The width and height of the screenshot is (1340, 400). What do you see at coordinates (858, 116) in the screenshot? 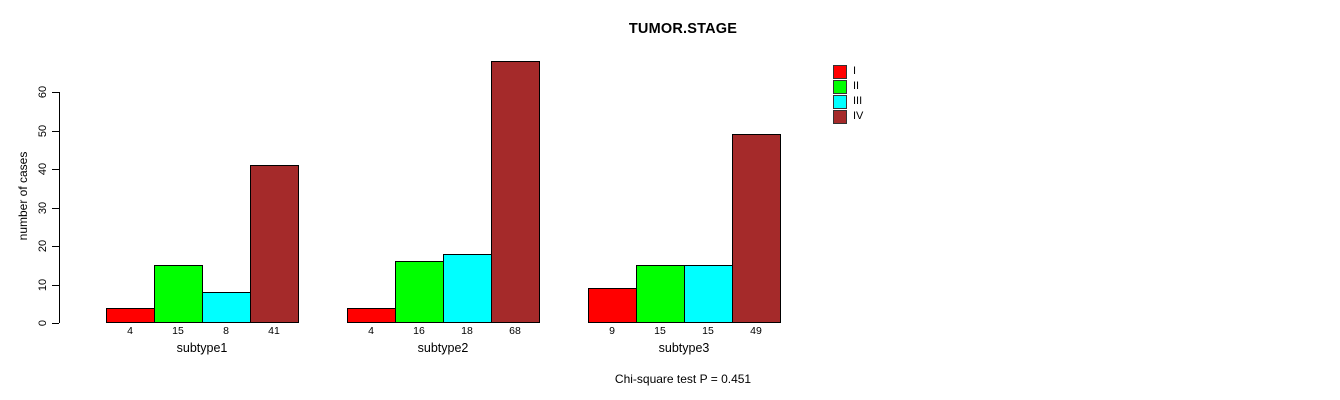
I see `legend-label: IV` at bounding box center [858, 116].